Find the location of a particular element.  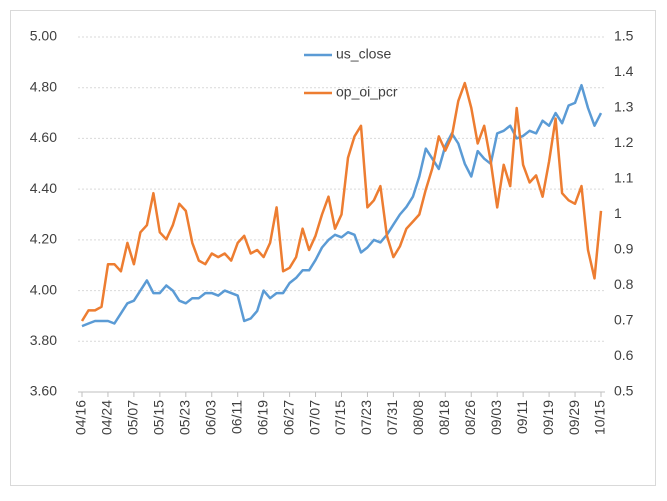

x-tick-label: 07/07 is located at coordinates (314, 417).